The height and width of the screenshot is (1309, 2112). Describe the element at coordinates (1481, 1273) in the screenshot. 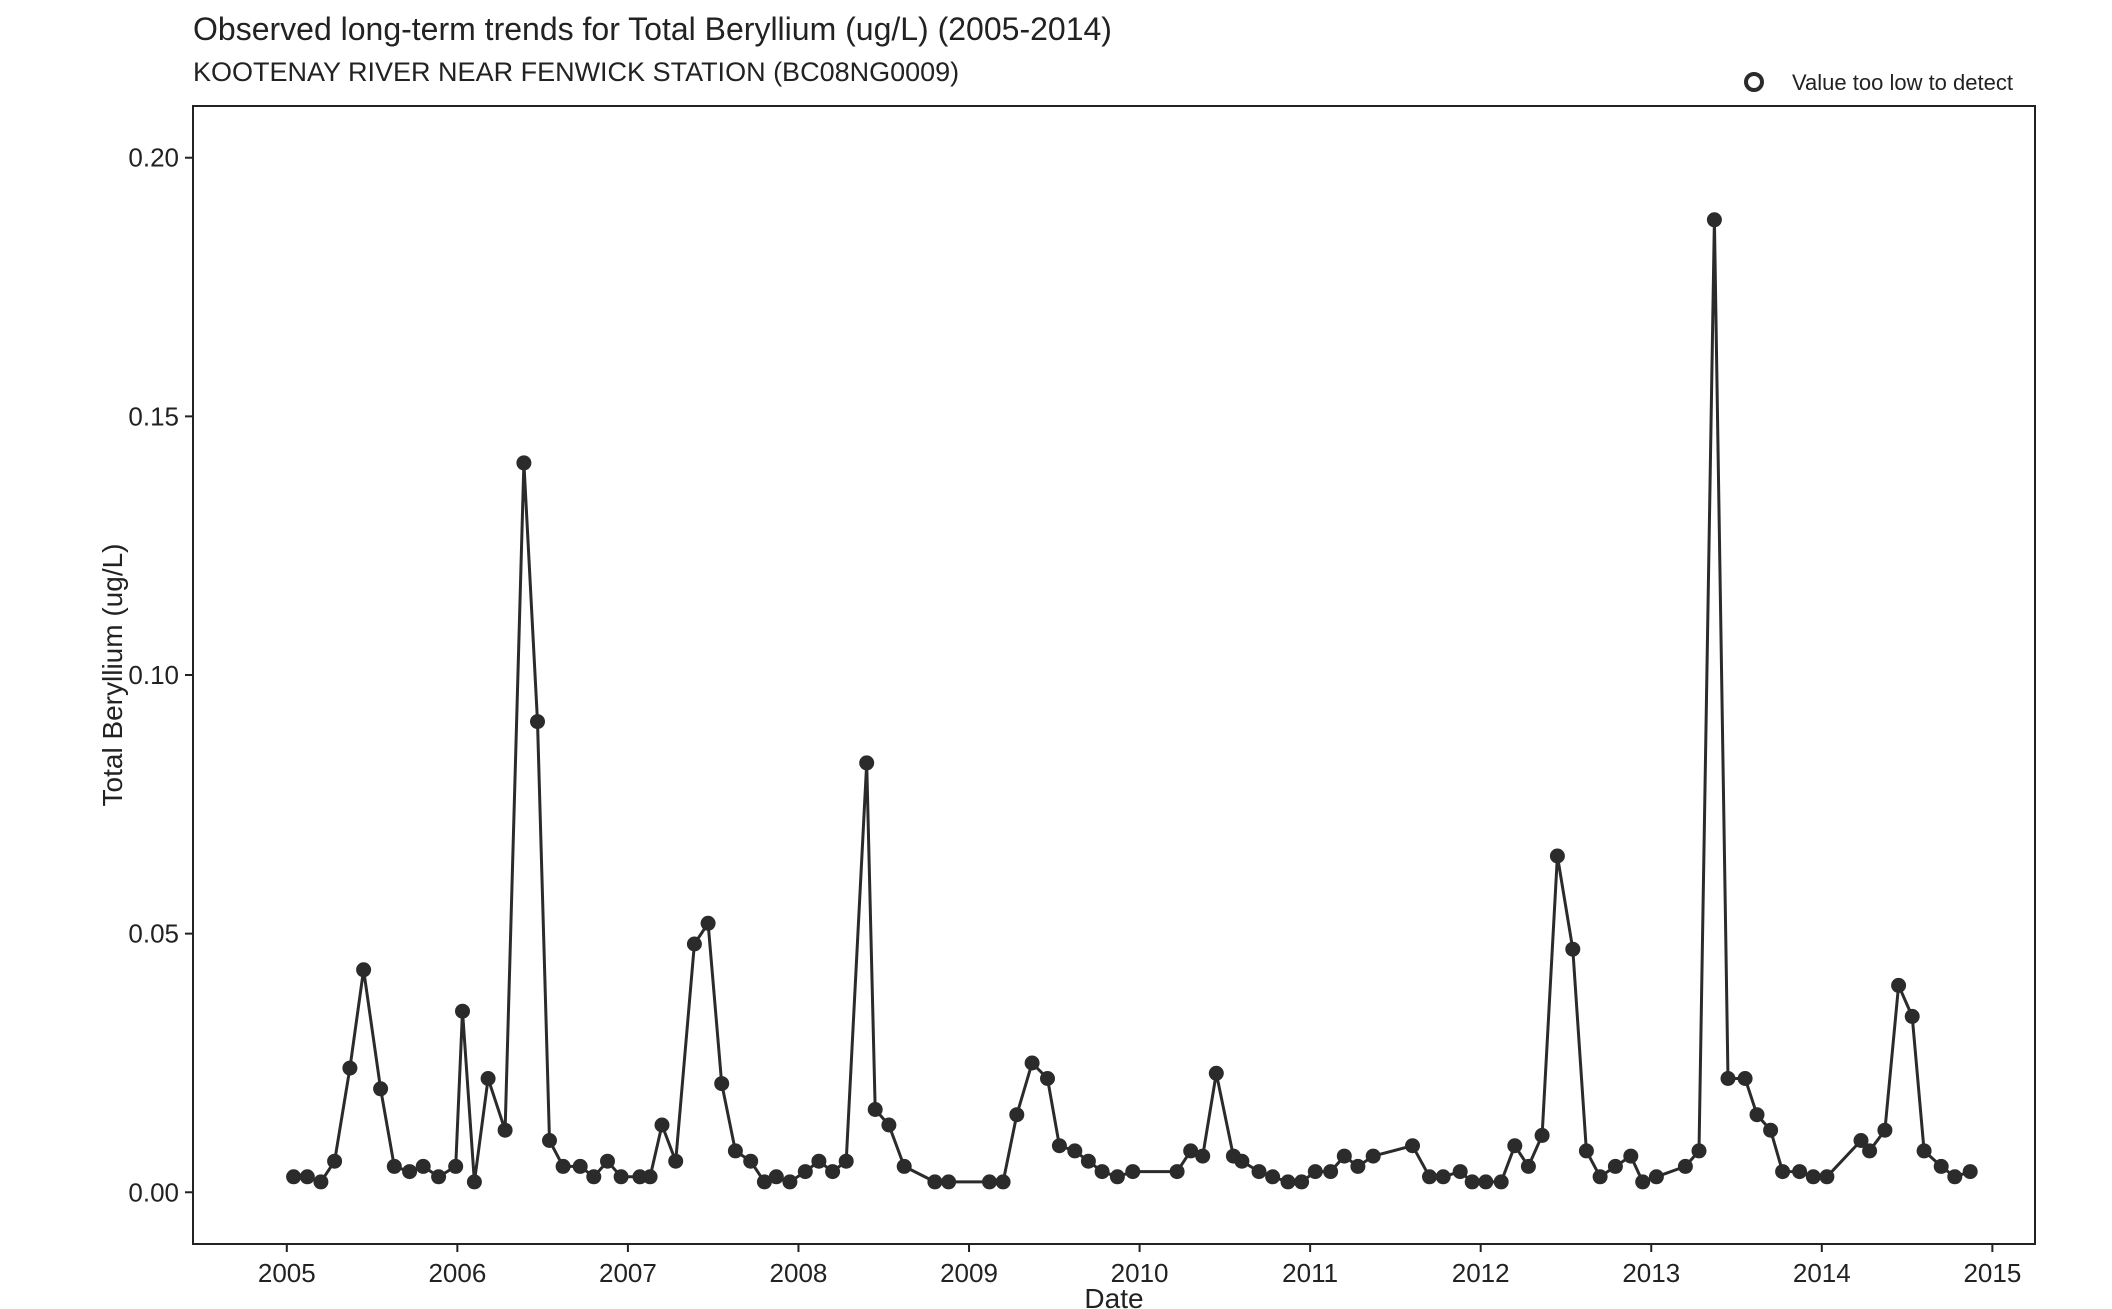

I see `x-tick-label: 2012` at that location.